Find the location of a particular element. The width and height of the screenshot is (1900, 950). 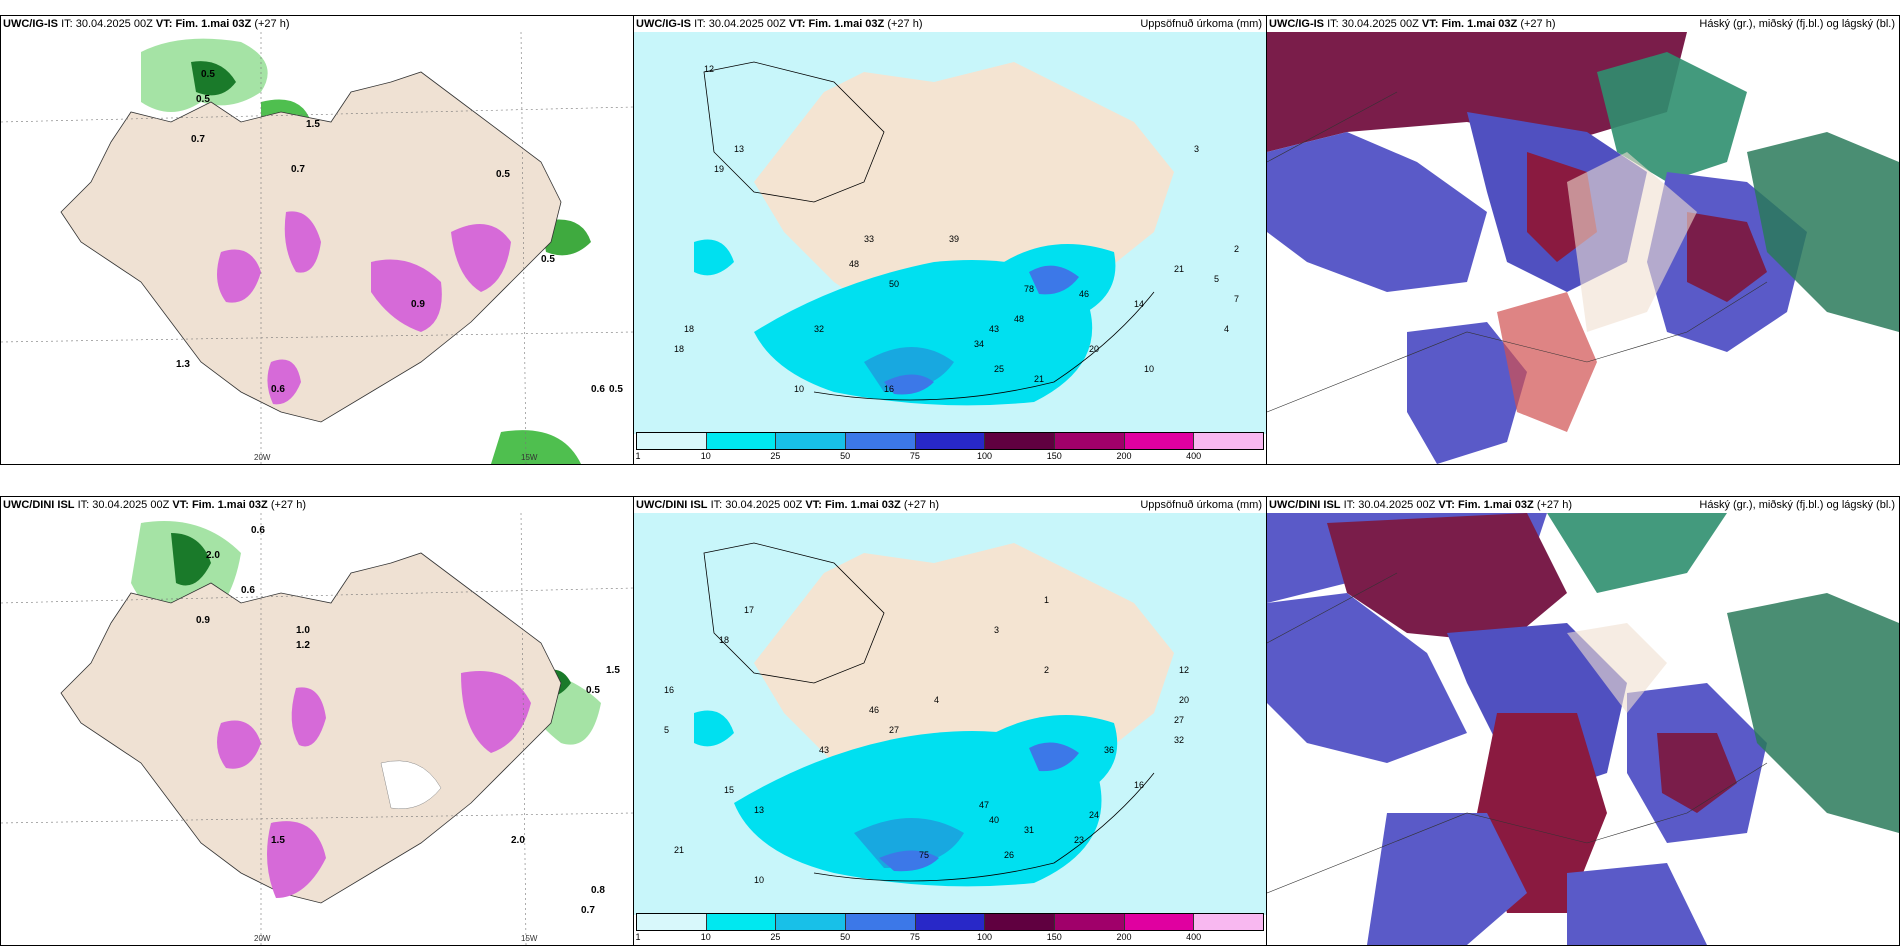

value-label: 1.5 is located at coordinates (278, 840).